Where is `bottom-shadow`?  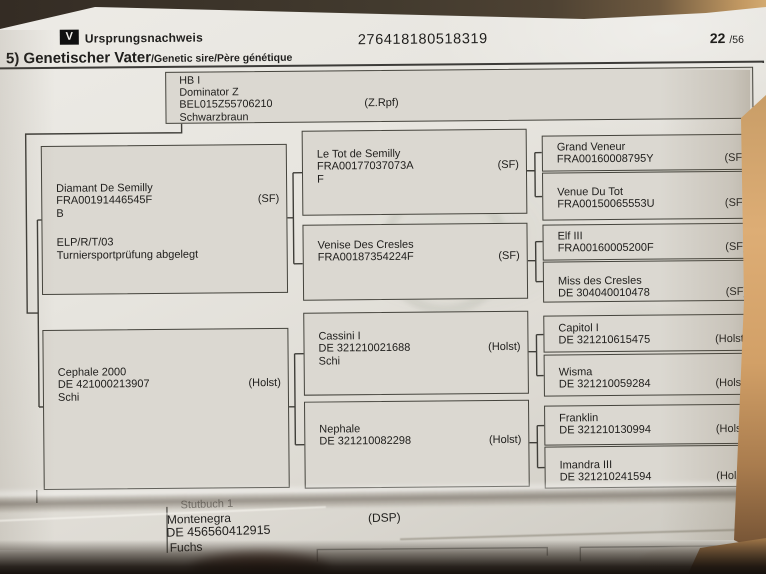 bottom-shadow is located at coordinates (383, 557).